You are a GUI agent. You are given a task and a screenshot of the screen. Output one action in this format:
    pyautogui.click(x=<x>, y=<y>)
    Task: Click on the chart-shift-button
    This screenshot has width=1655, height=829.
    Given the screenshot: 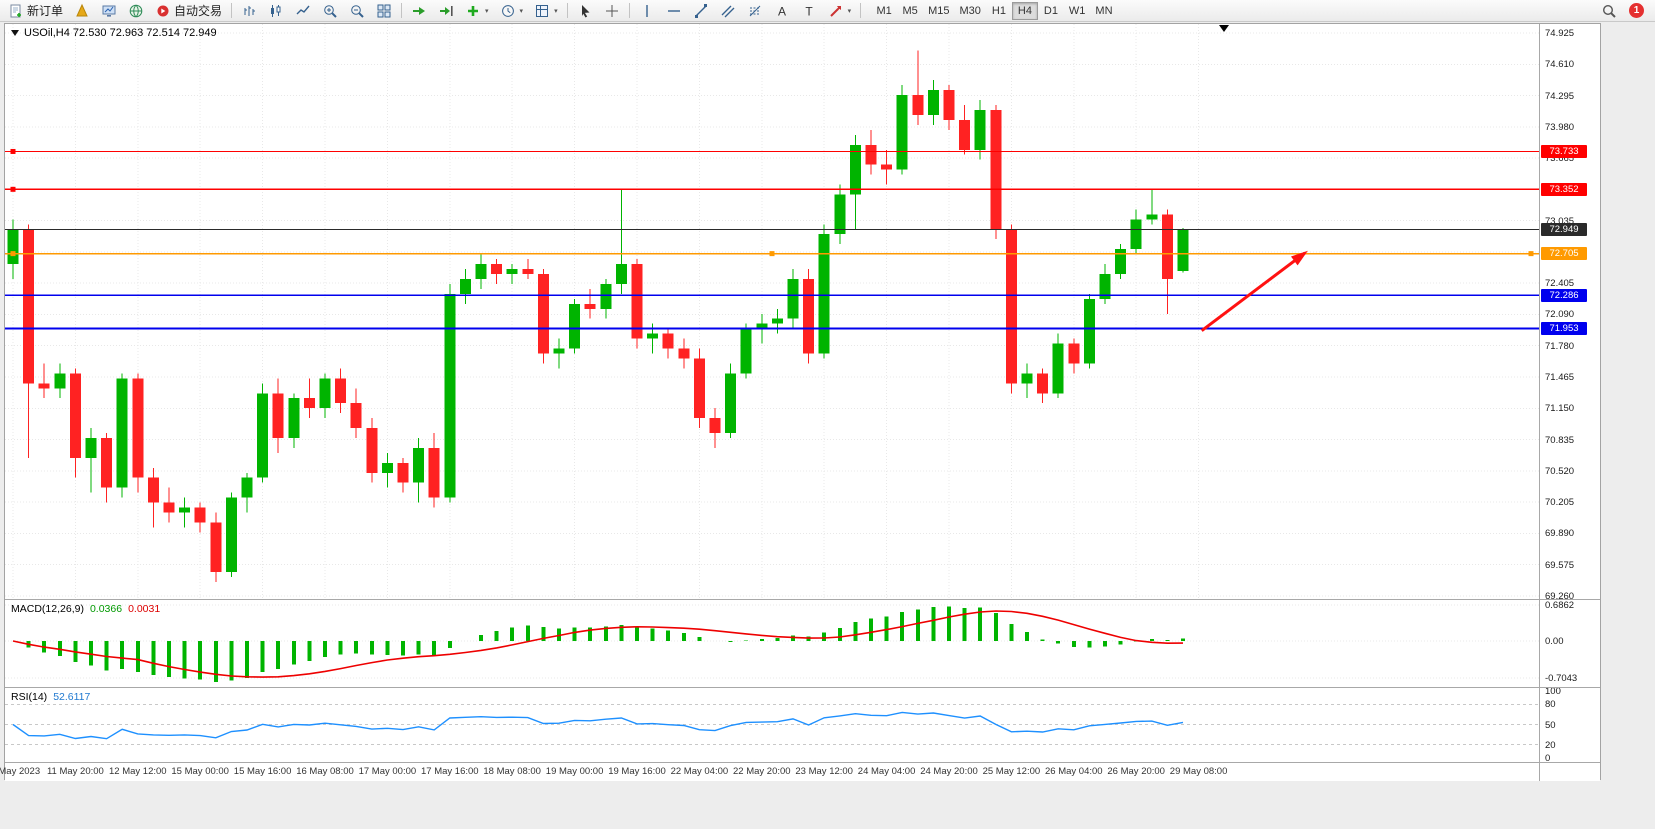 What is the action you would take?
    pyautogui.click(x=446, y=11)
    